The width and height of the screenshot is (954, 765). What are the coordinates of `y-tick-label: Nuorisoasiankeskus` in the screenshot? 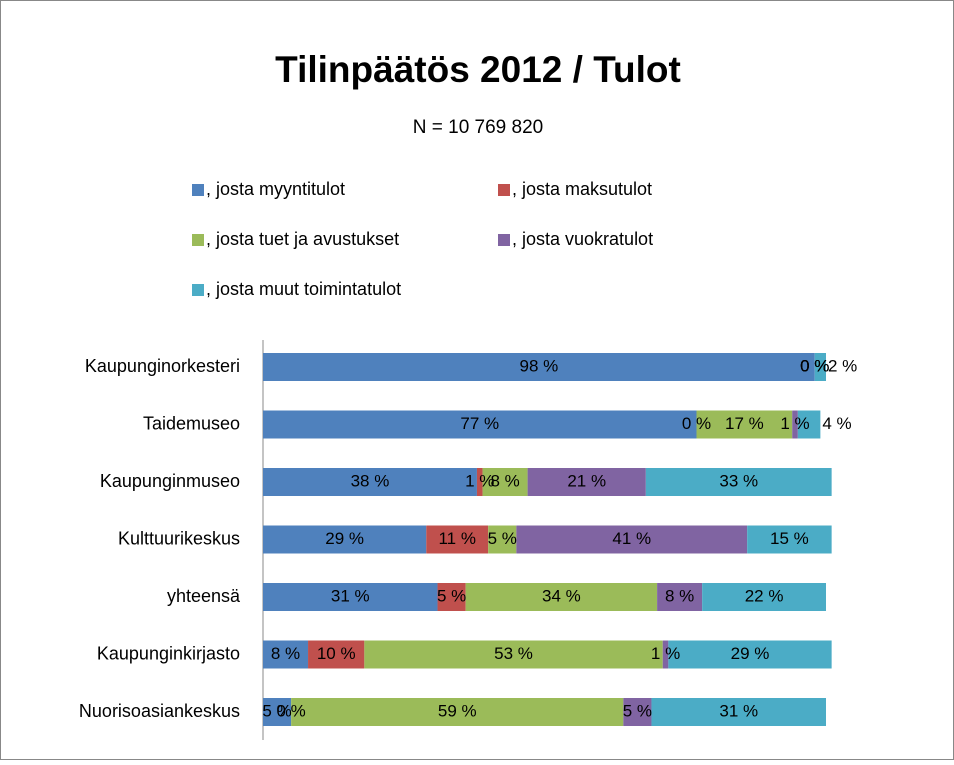 It's located at (159, 711).